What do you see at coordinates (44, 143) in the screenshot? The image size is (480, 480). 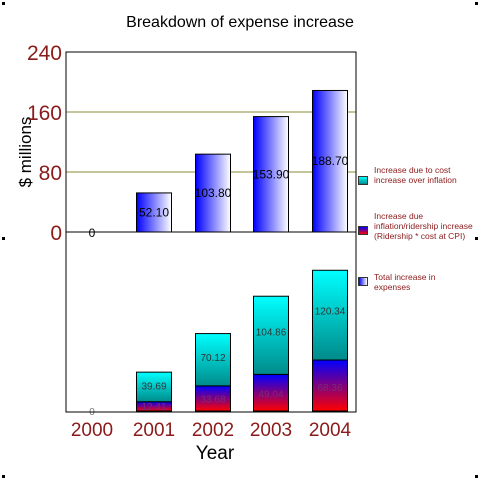 I see `y-tick-labels: 0 80 160 240` at bounding box center [44, 143].